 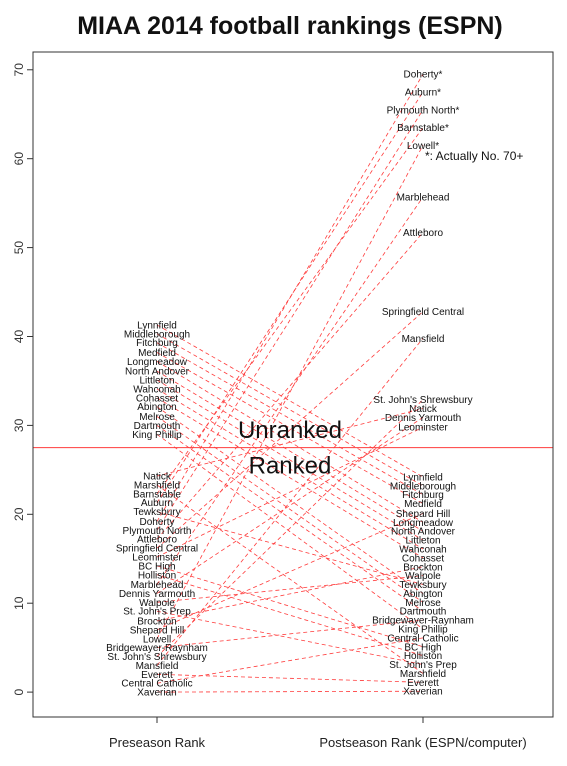 What do you see at coordinates (423, 683) in the screenshot?
I see `postseason-team-label: Everett` at bounding box center [423, 683].